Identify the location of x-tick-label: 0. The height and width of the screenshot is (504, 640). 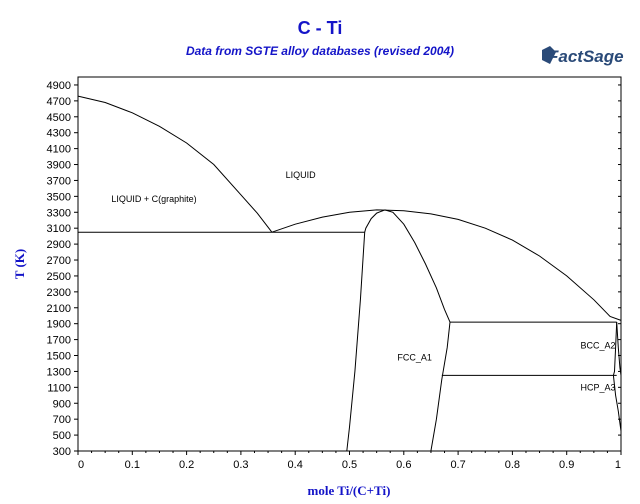
(81, 465).